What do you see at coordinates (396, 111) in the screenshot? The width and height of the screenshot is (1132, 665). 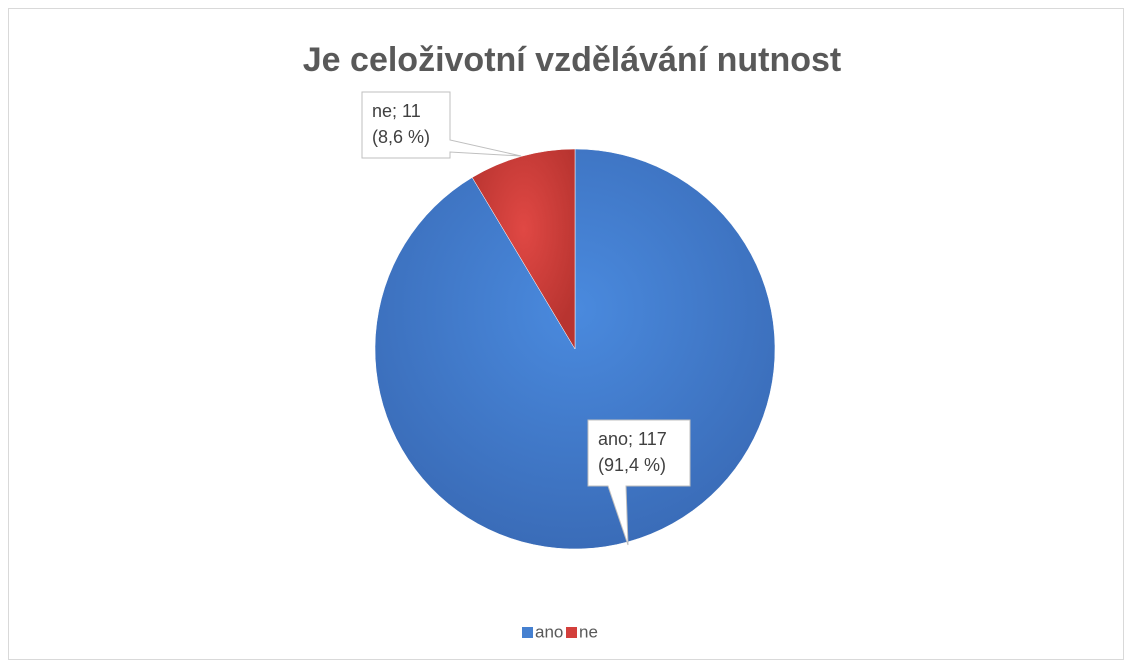 I see `data-label: ne; 11` at bounding box center [396, 111].